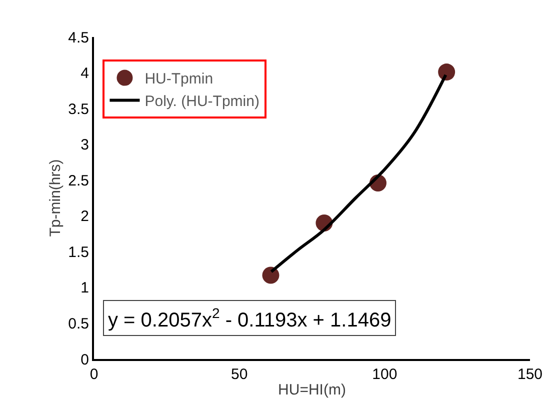 Image resolution: width=556 pixels, height=418 pixels. Describe the element at coordinates (78, 323) in the screenshot. I see `y-tick-label: 0.5` at that location.